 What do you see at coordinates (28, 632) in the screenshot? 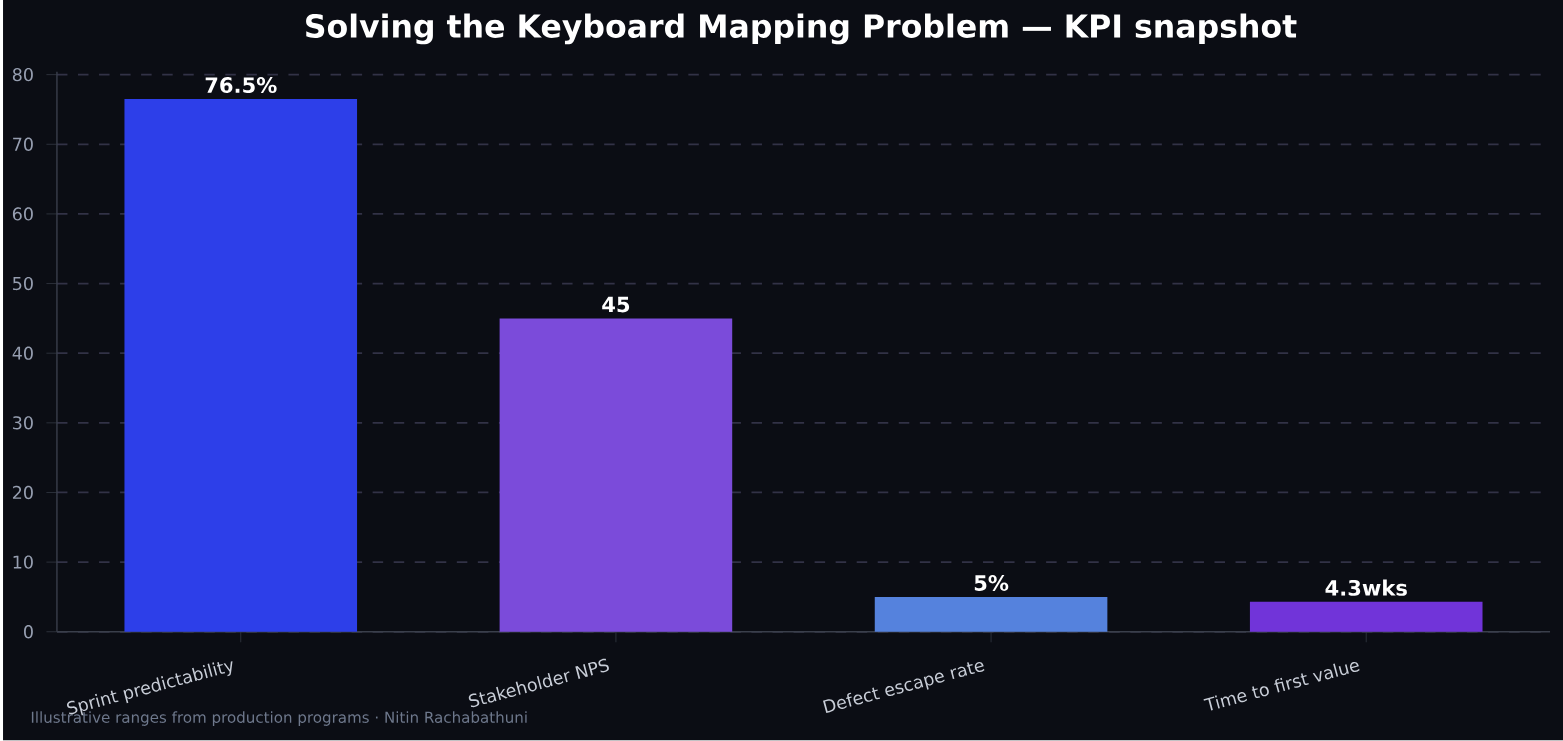
I see `y-tick-label: 0` at bounding box center [28, 632].